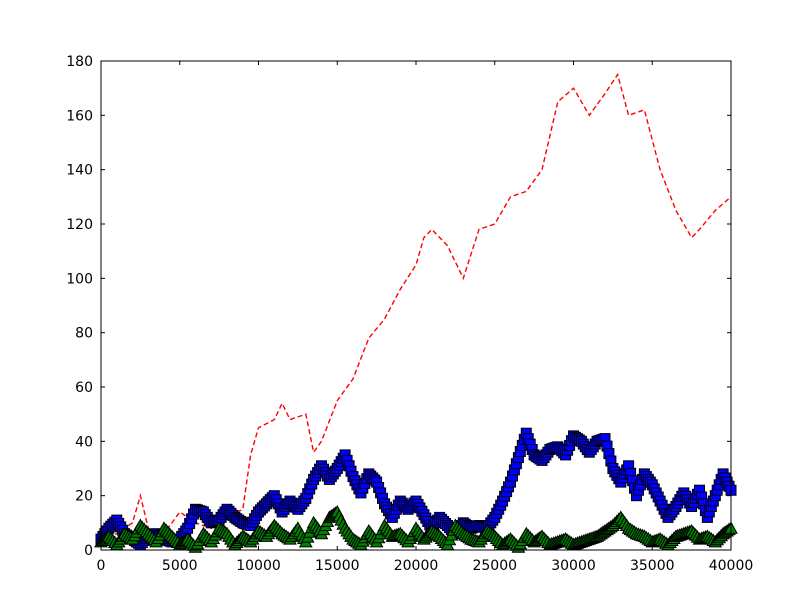 This screenshot has height=612, width=812. I want to click on x-tick-label: 25000, so click(494, 566).